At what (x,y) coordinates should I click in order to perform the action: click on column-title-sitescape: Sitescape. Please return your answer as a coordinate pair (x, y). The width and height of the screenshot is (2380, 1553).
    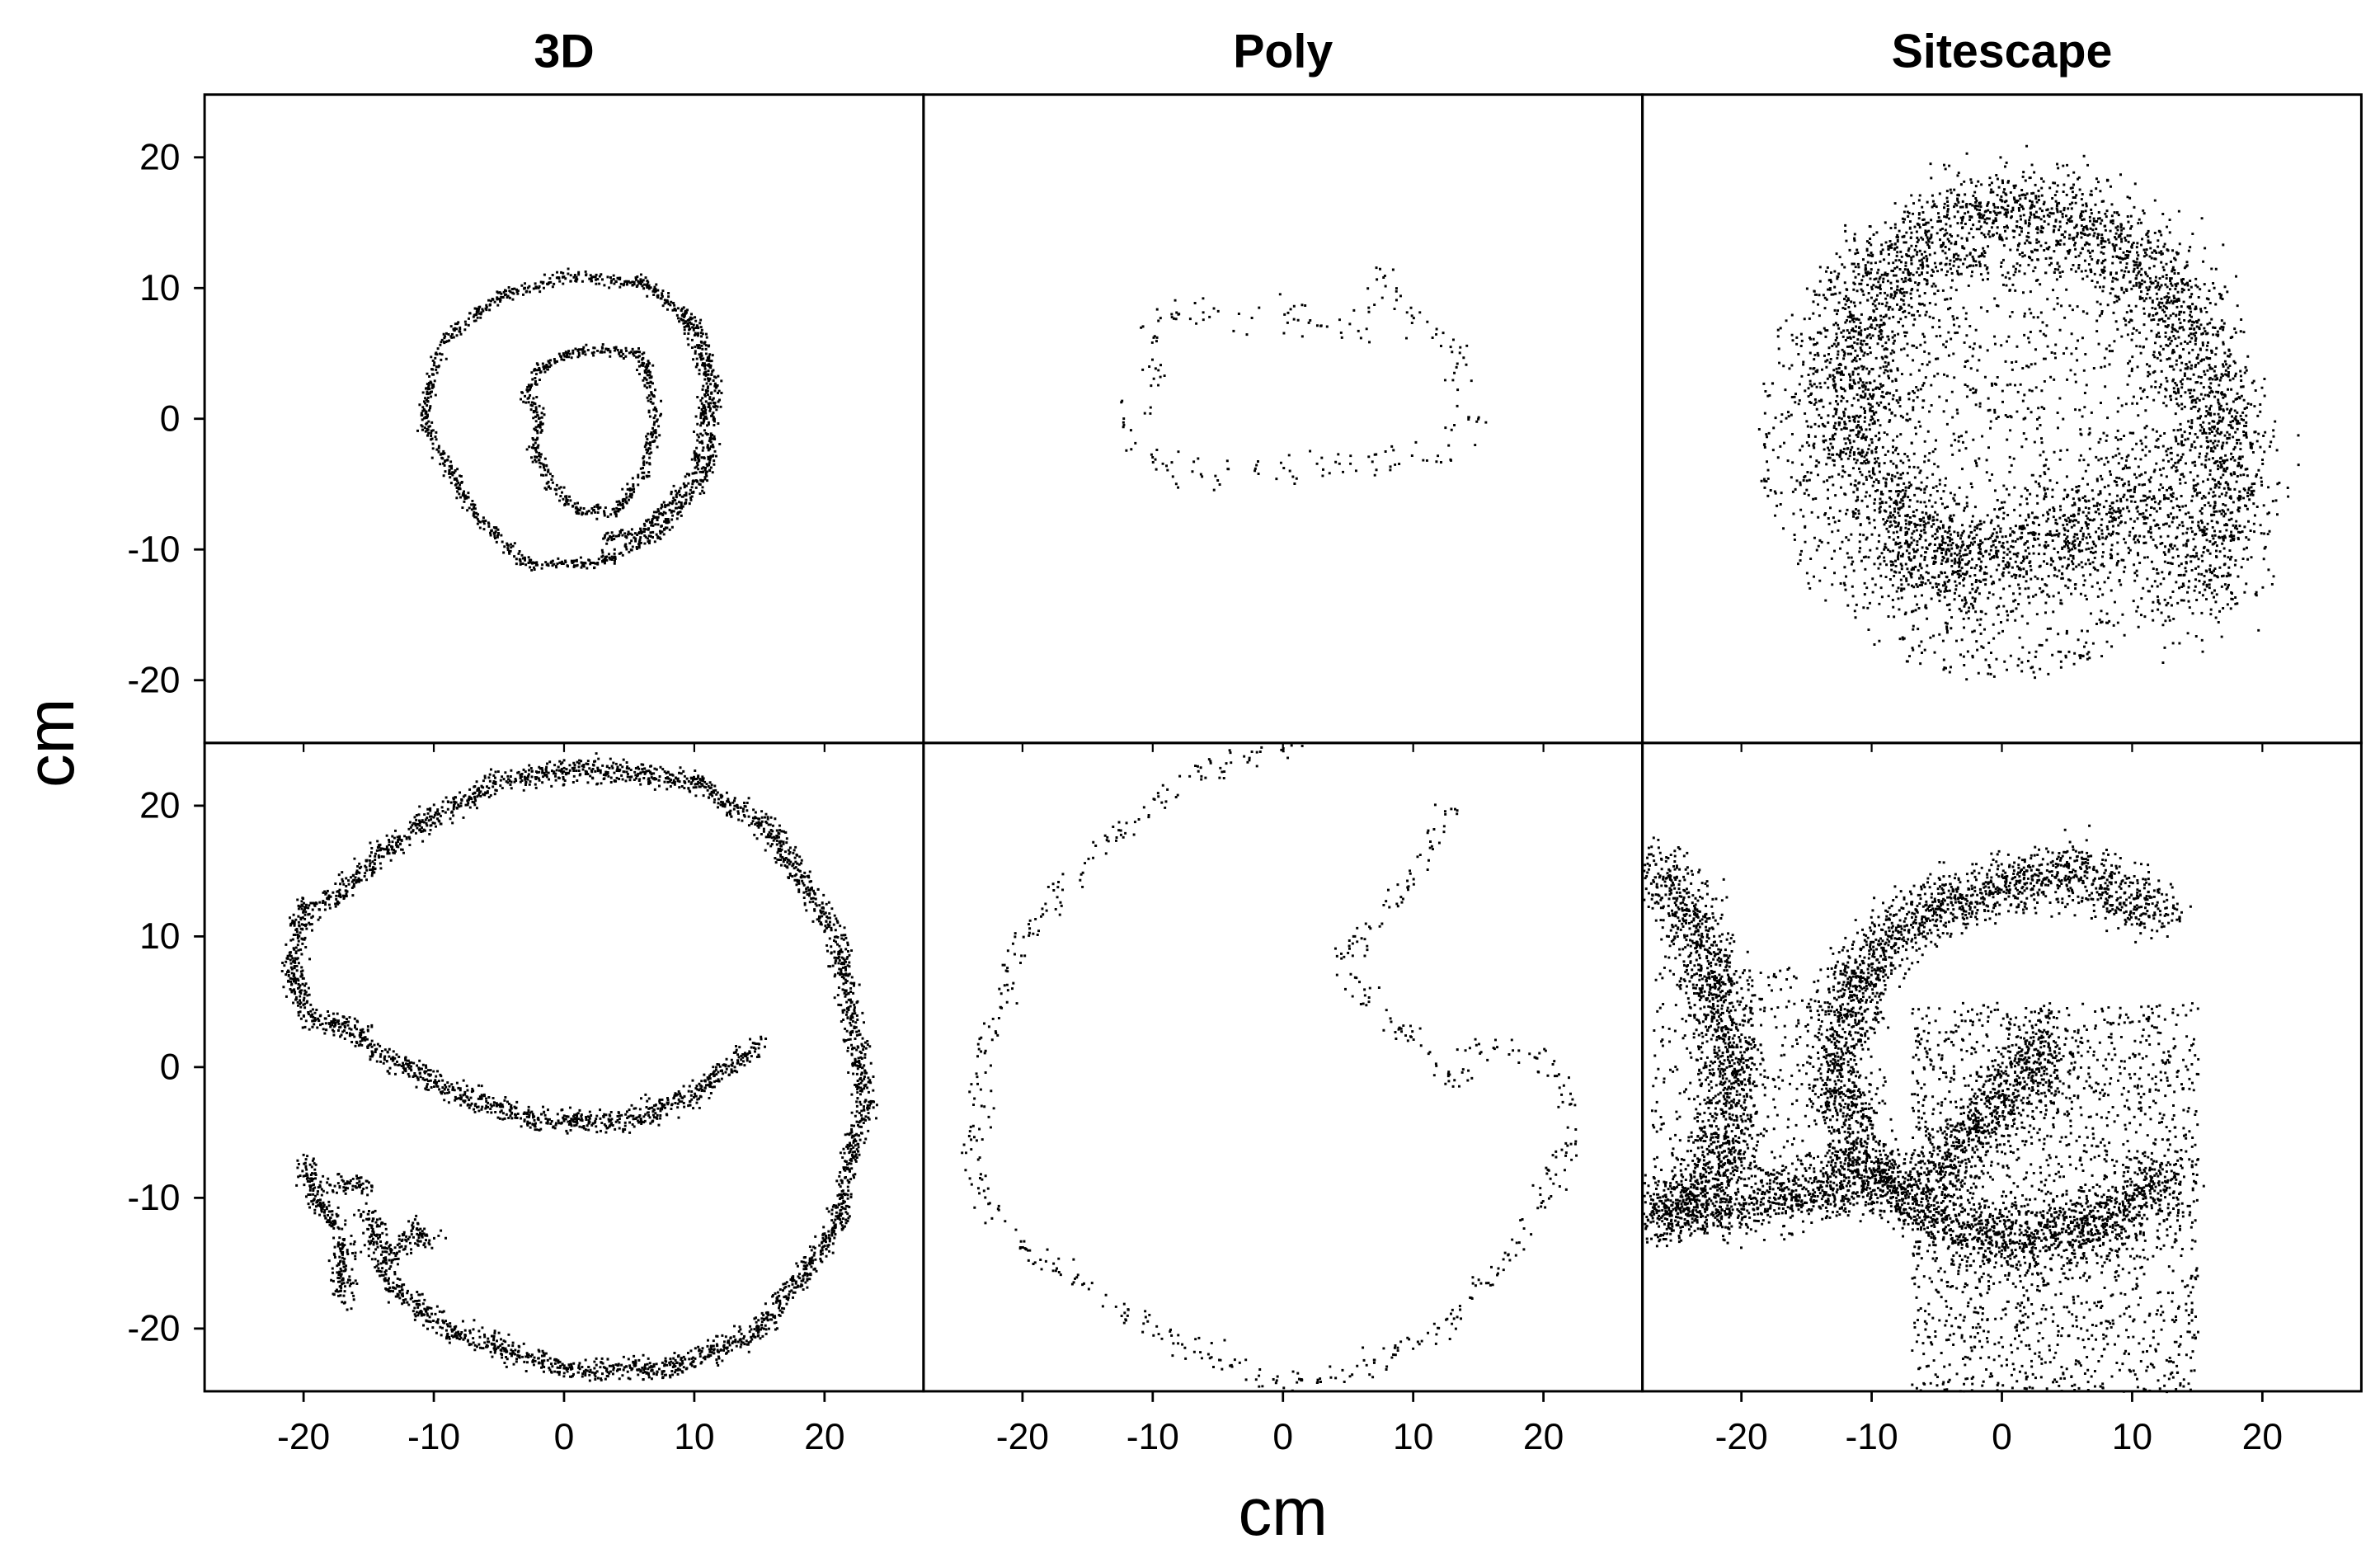
    Looking at the image, I should click on (2002, 51).